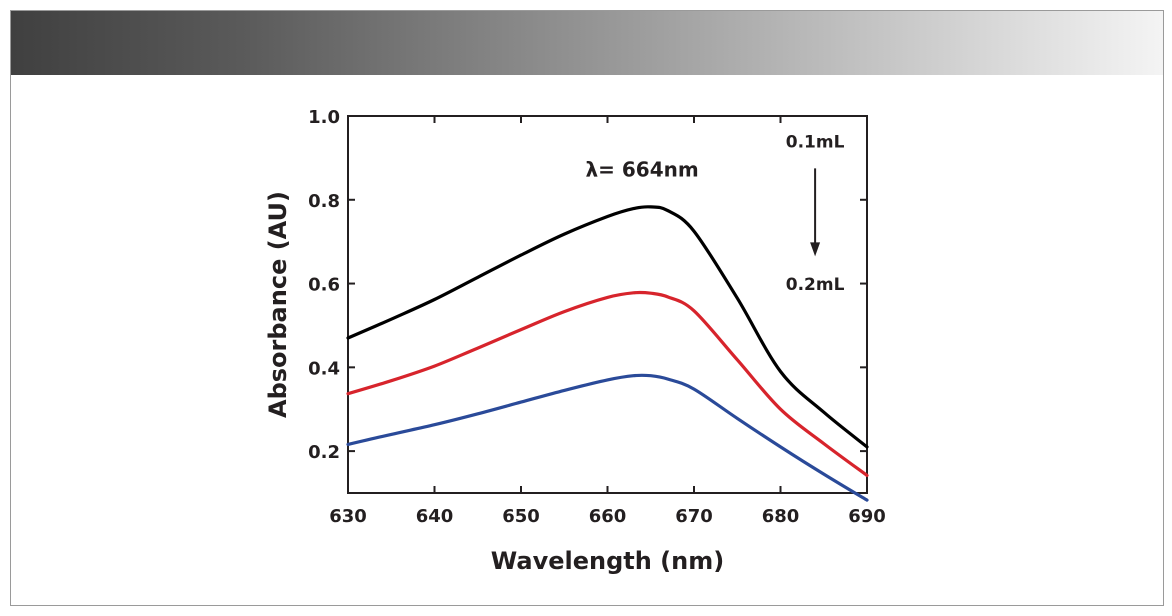 The height and width of the screenshot is (616, 1172). What do you see at coordinates (714, 213) in the screenshot?
I see `chart-annotations: λ= 664nm 0.1mL 0.2mL` at bounding box center [714, 213].